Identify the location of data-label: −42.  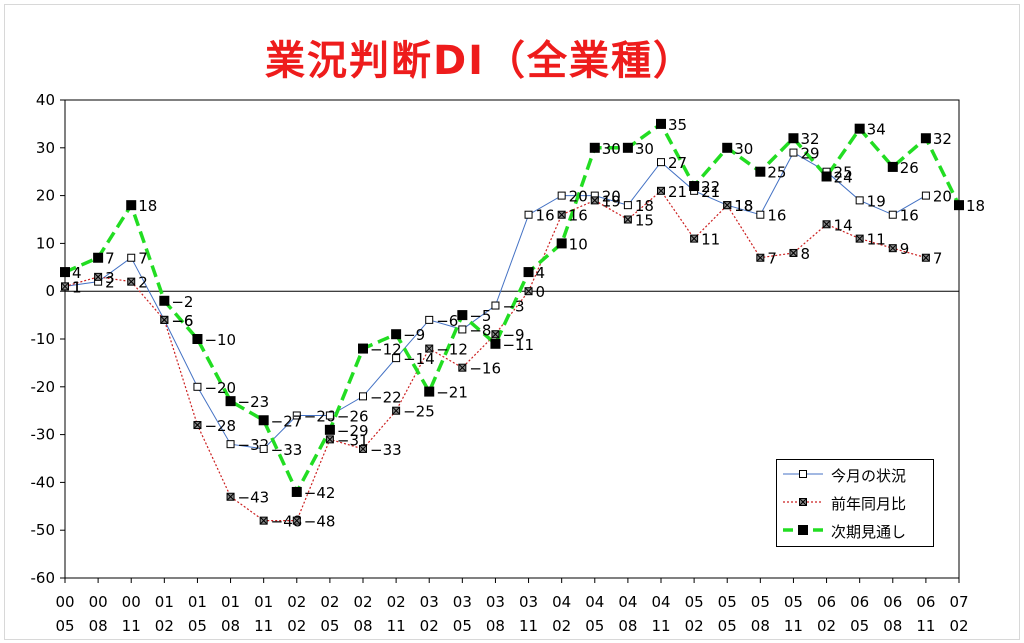
(320, 493).